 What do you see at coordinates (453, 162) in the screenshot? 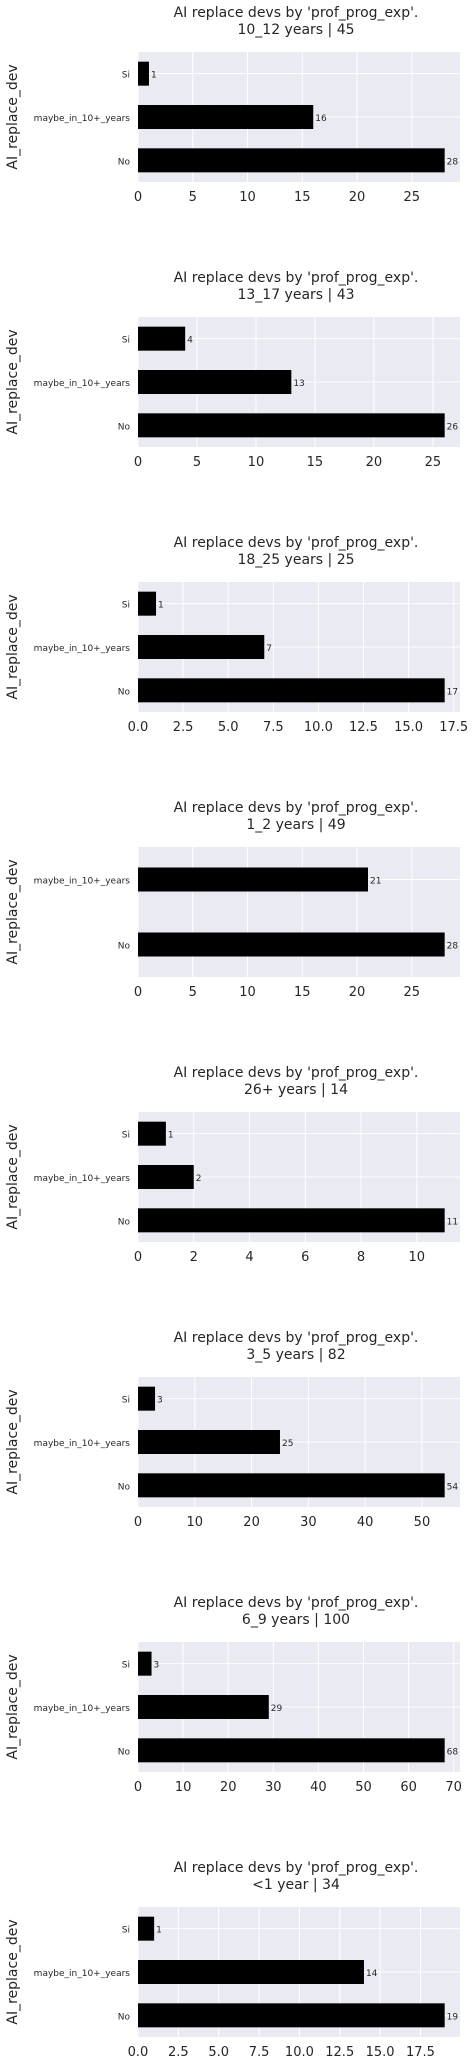
I see `data-label: 28` at bounding box center [453, 162].